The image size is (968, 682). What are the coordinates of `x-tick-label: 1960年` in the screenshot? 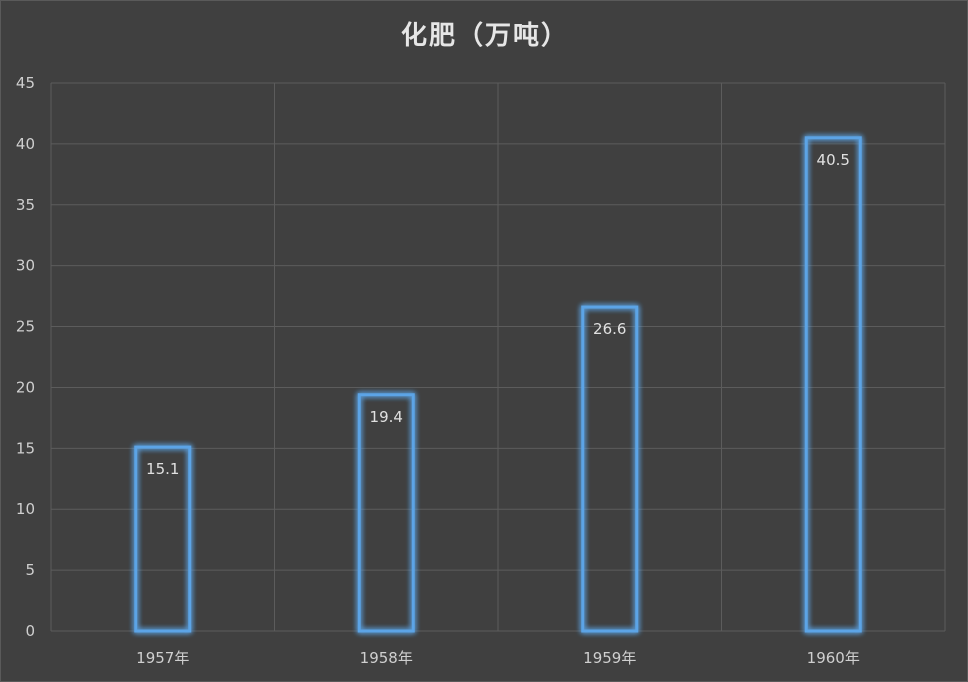 It's located at (833, 658).